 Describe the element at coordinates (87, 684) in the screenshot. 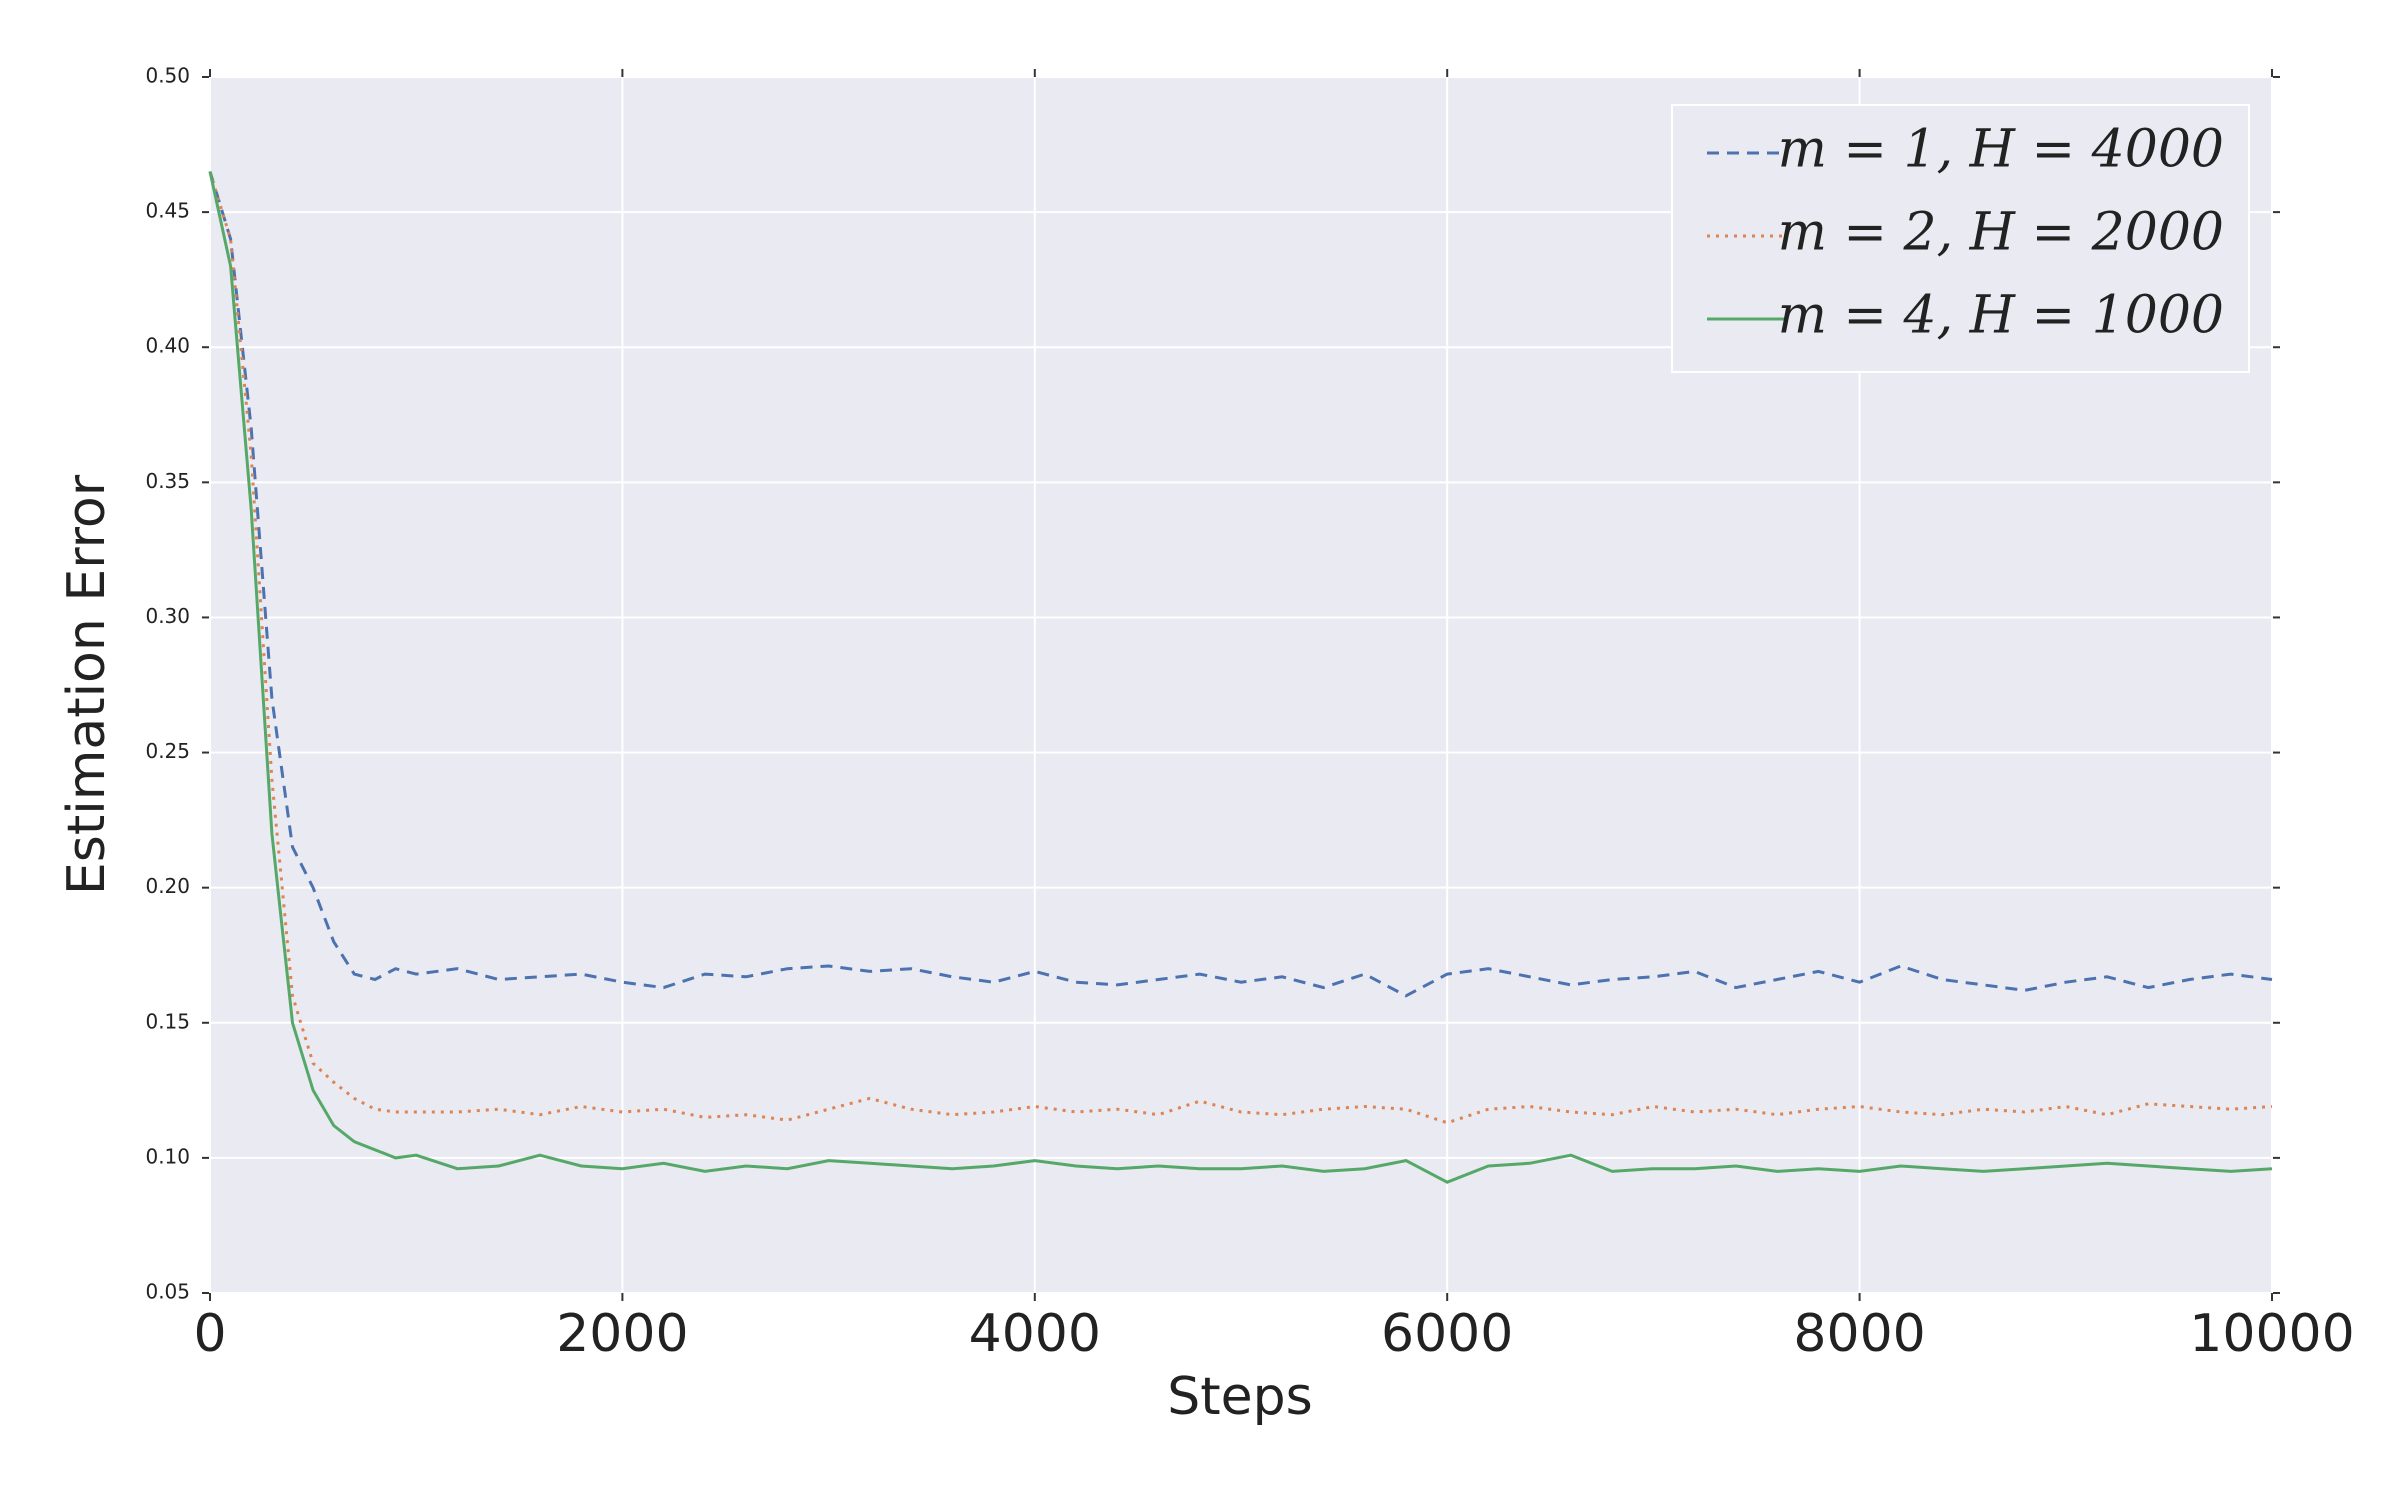

I see `y-axis-label: Estimation Error` at that location.